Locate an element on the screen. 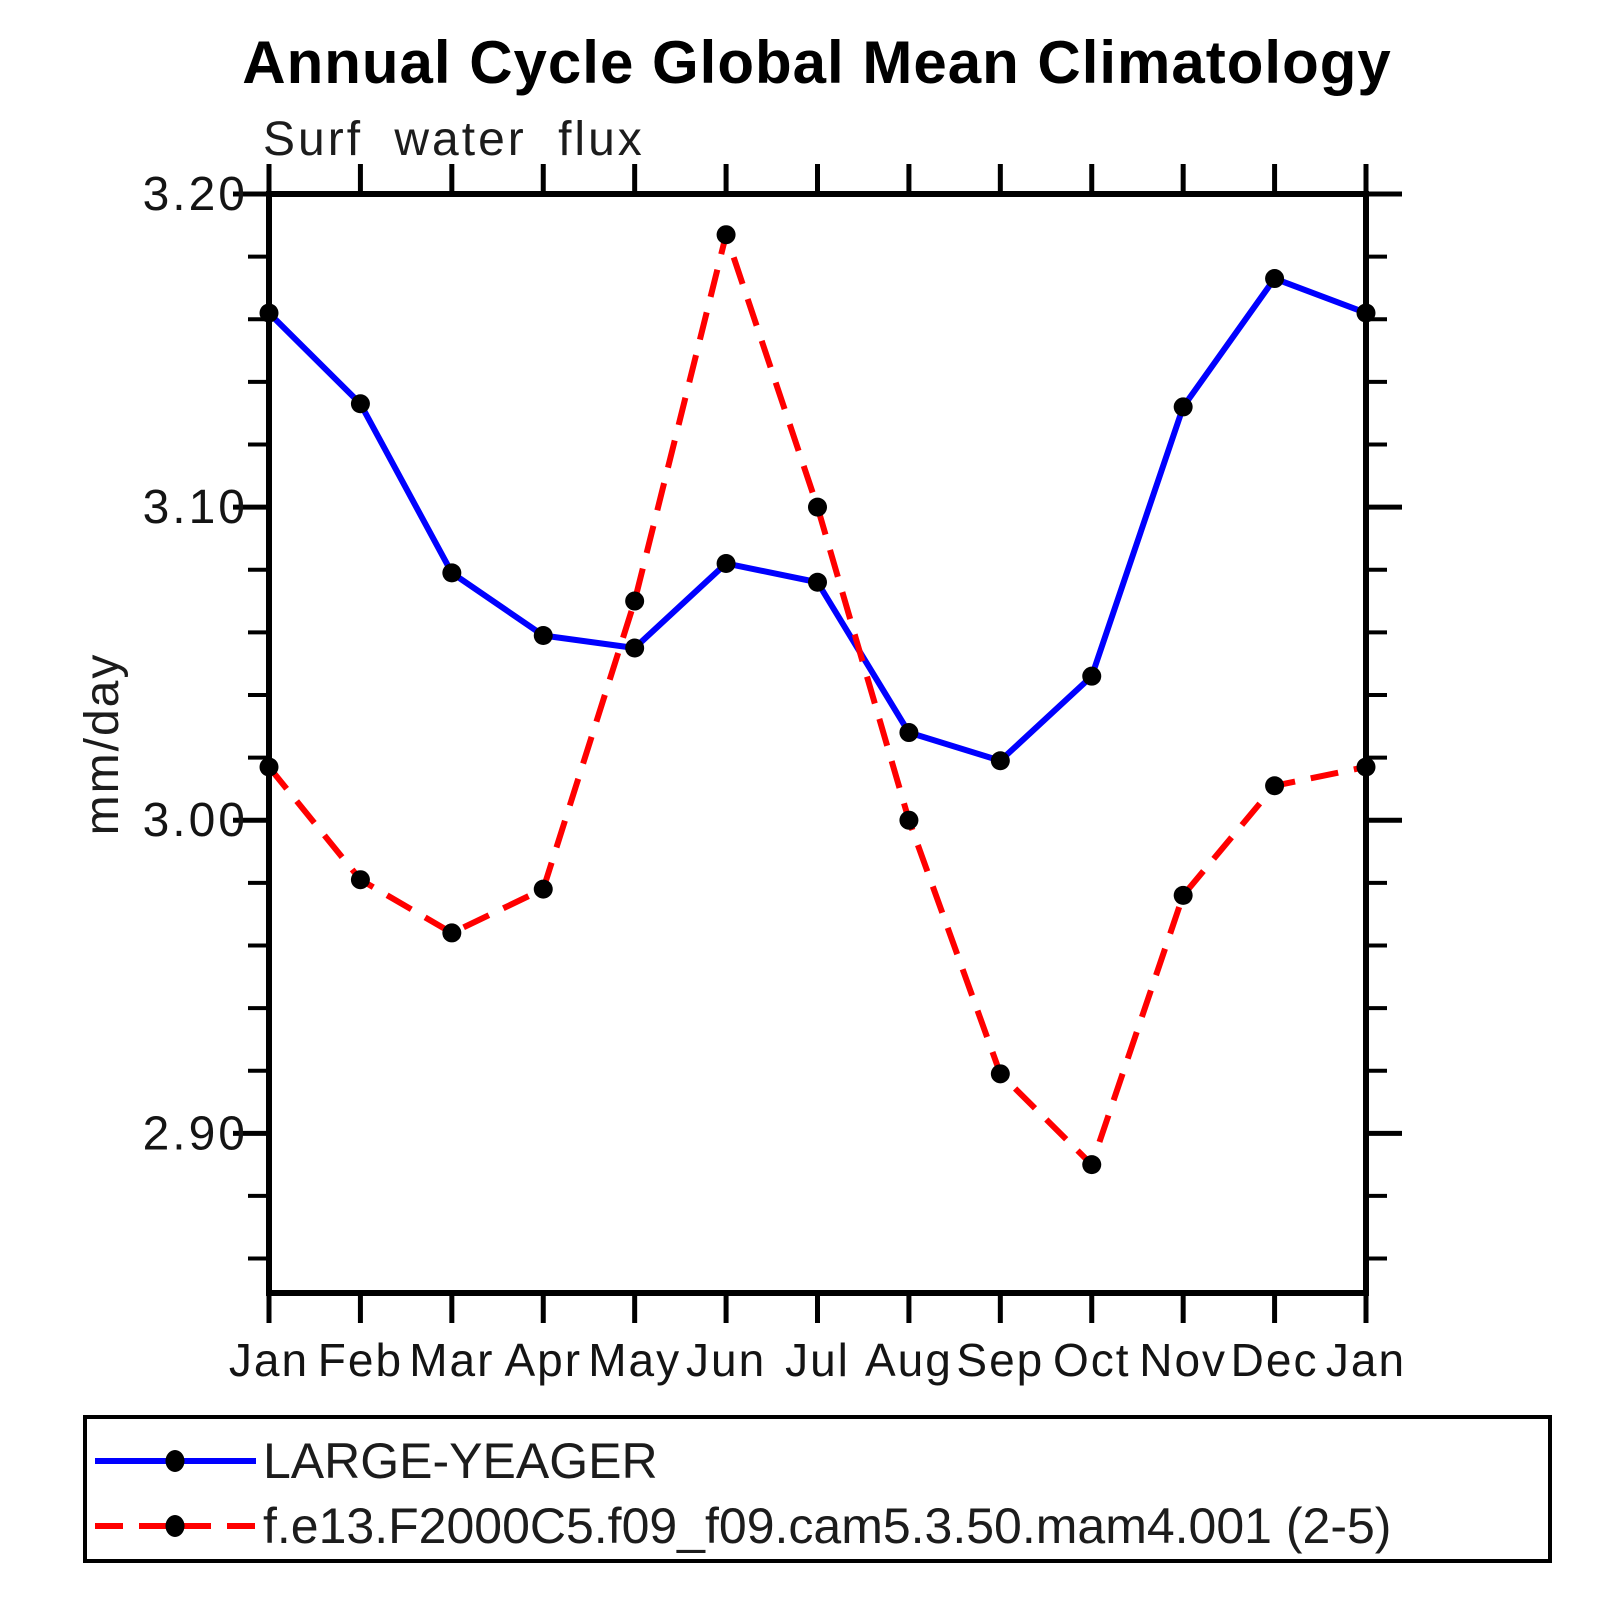 The image size is (1602, 1602). x-tick-label: Oct is located at coordinates (1092, 1360).